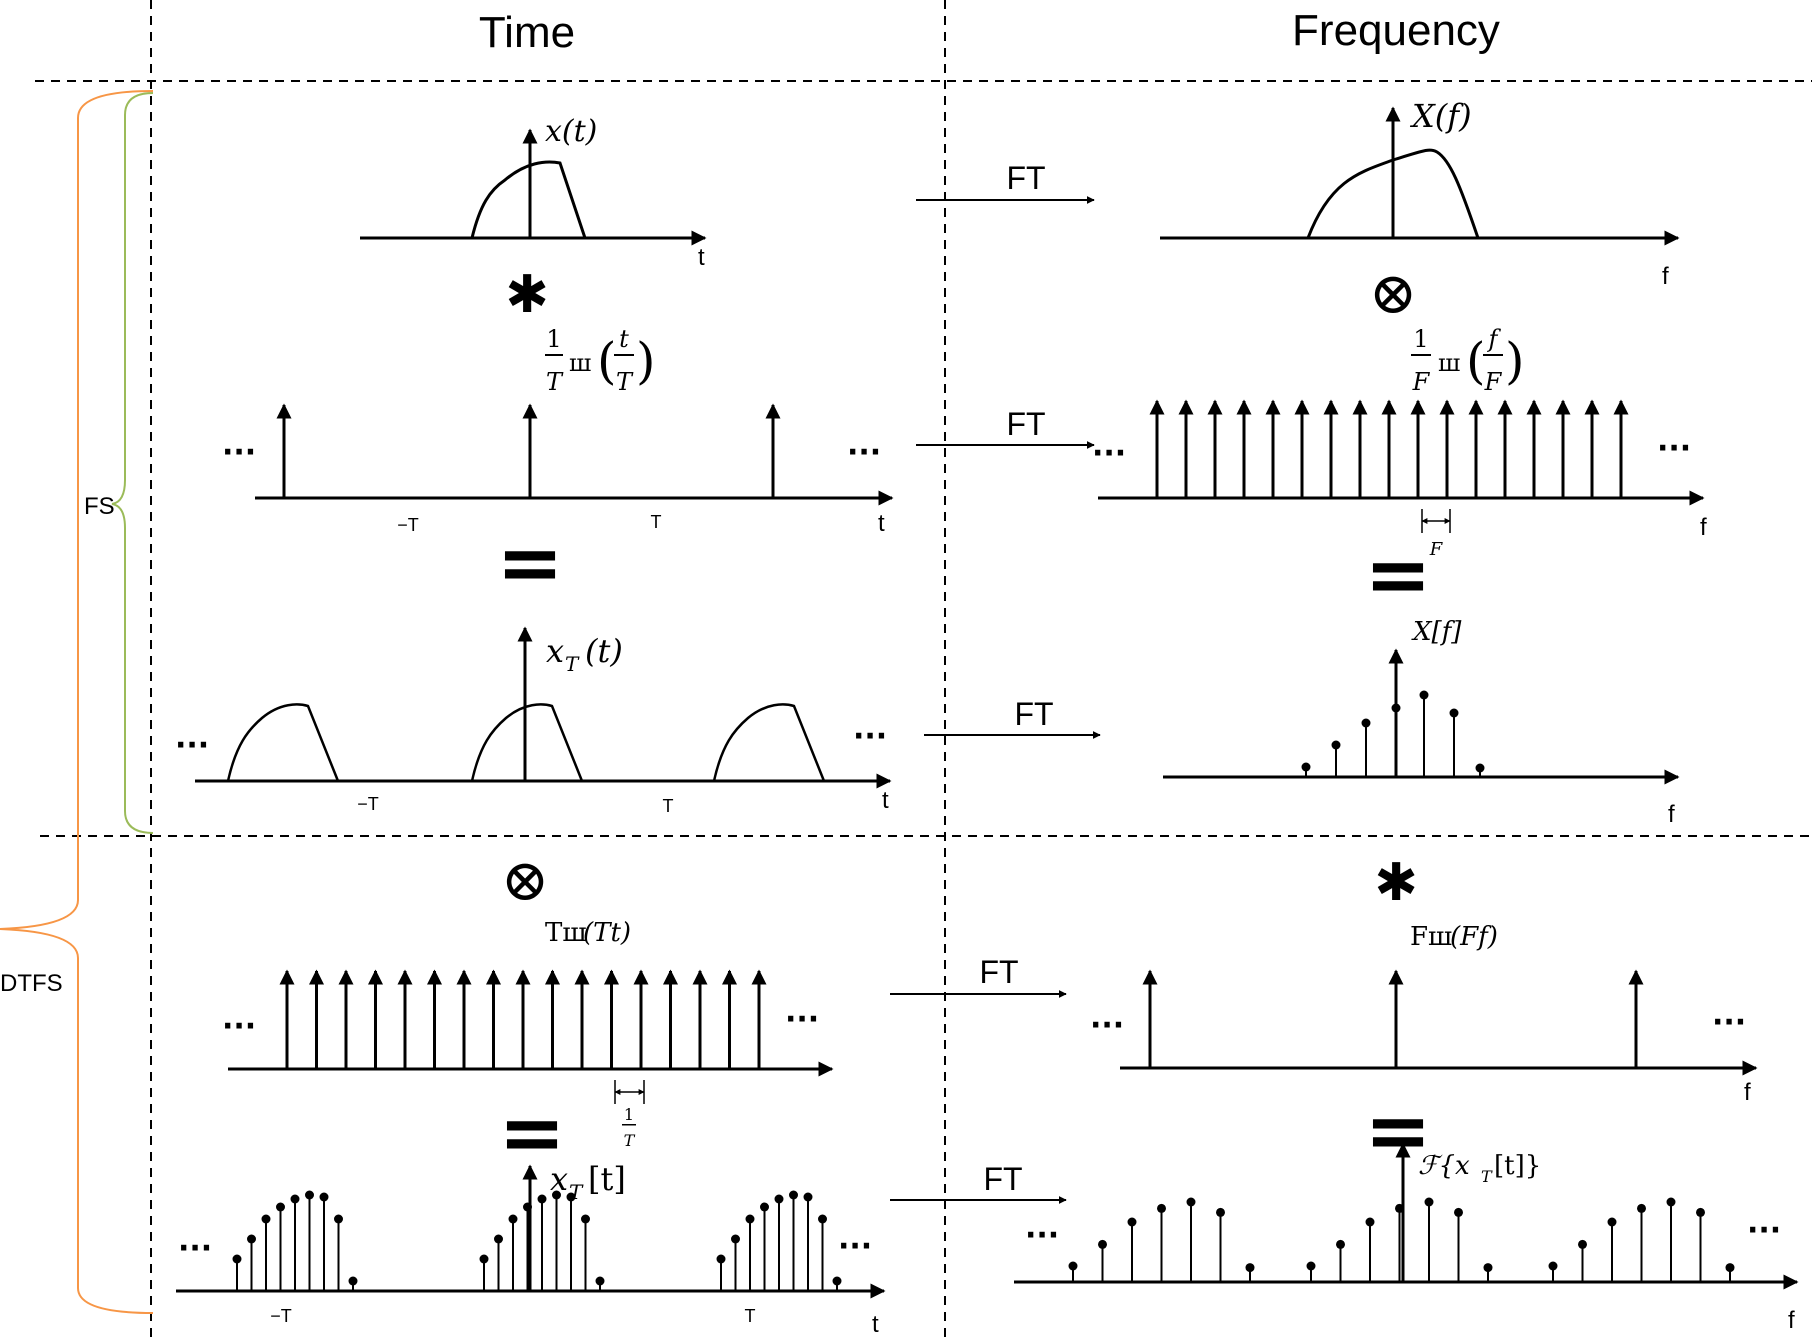 The width and height of the screenshot is (1812, 1342). I want to click on comb-f-frac-bar, so click(1421, 355).